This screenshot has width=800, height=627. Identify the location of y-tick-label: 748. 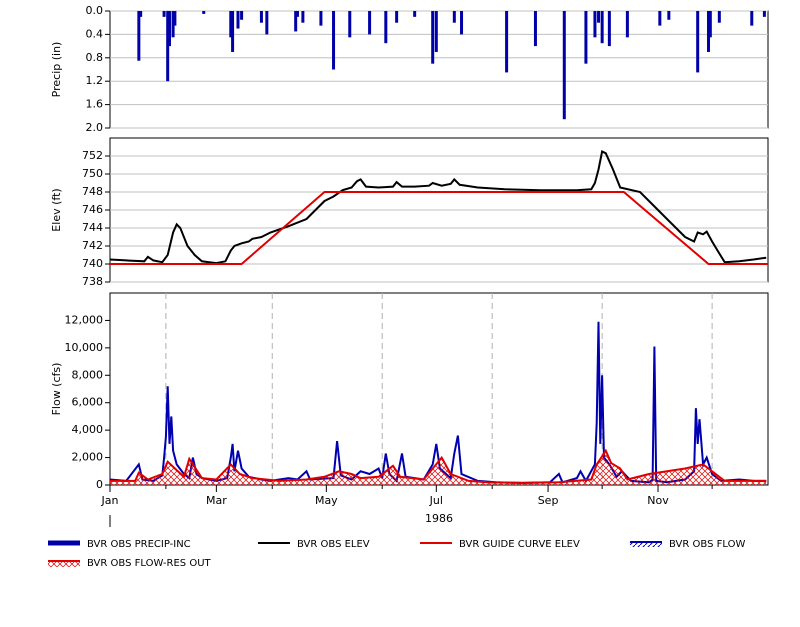
(92, 191).